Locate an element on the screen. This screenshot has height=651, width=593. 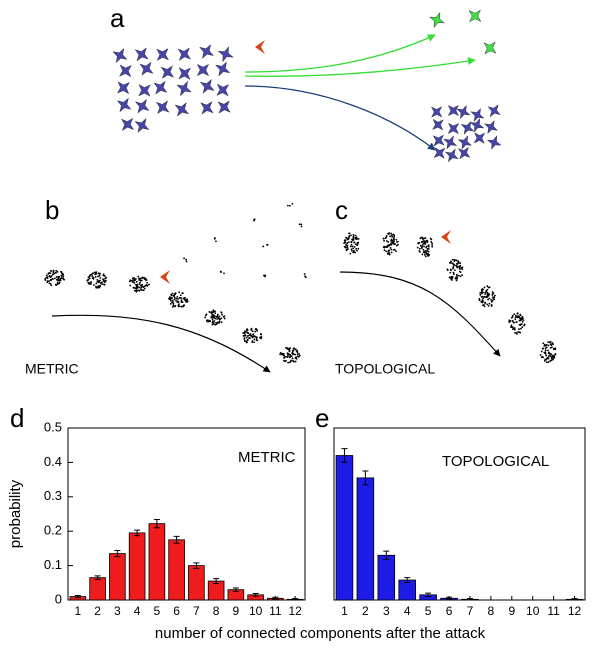
x-tick-label: 5 is located at coordinates (157, 611).